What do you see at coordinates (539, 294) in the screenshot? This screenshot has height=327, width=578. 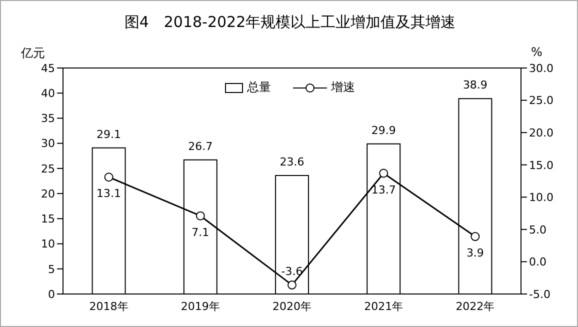 I see `y2-tick-label: -5.0` at bounding box center [539, 294].